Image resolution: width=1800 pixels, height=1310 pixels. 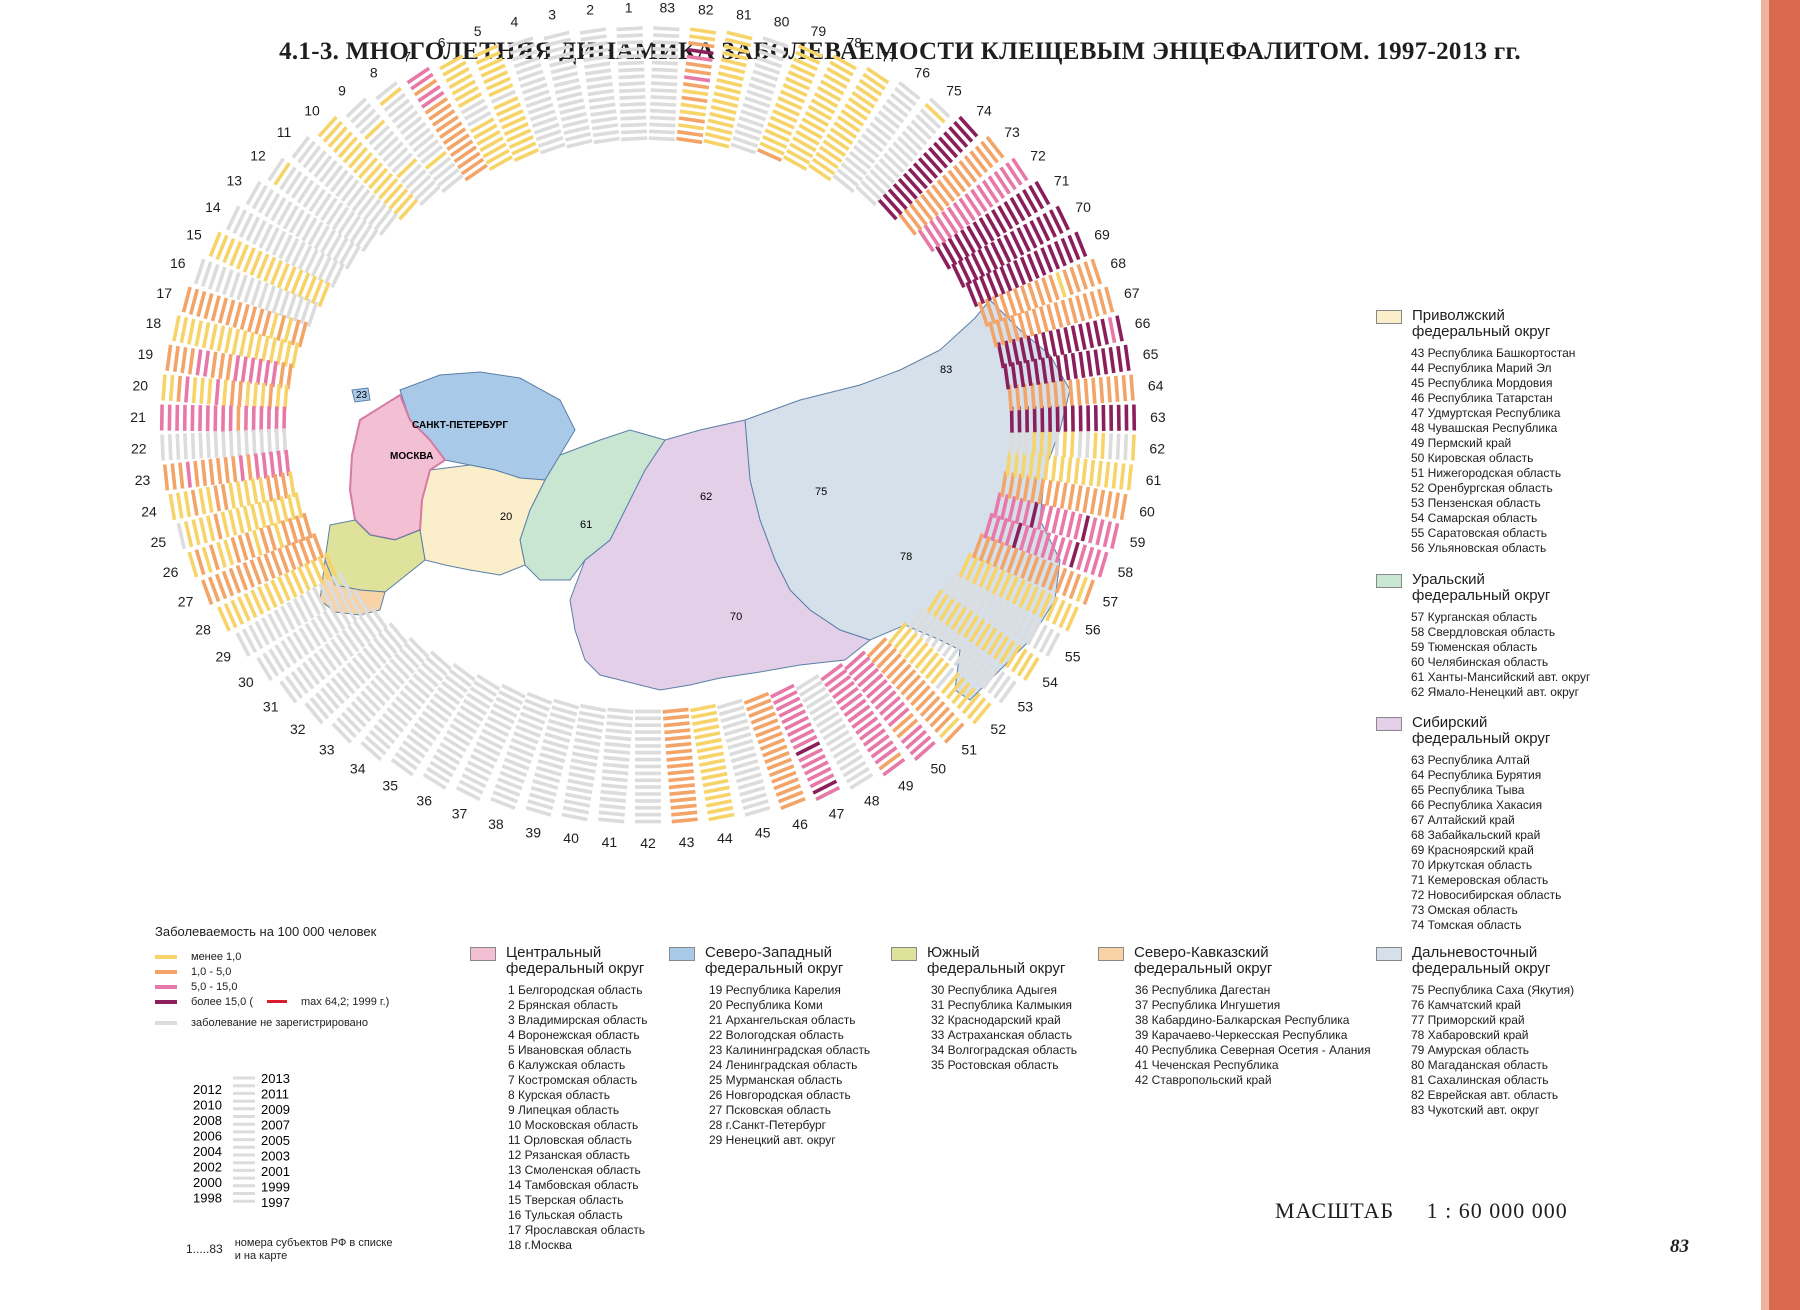 What do you see at coordinates (390, 786) in the screenshot?
I see `region-number-label: 35` at bounding box center [390, 786].